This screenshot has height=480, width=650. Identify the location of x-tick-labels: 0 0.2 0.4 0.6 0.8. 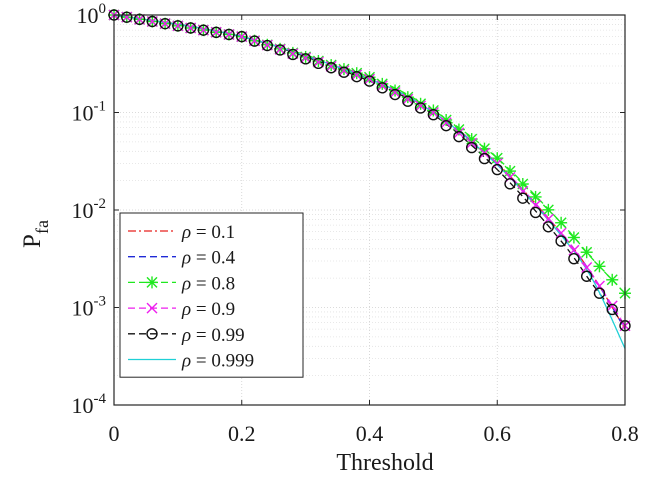
(374, 433).